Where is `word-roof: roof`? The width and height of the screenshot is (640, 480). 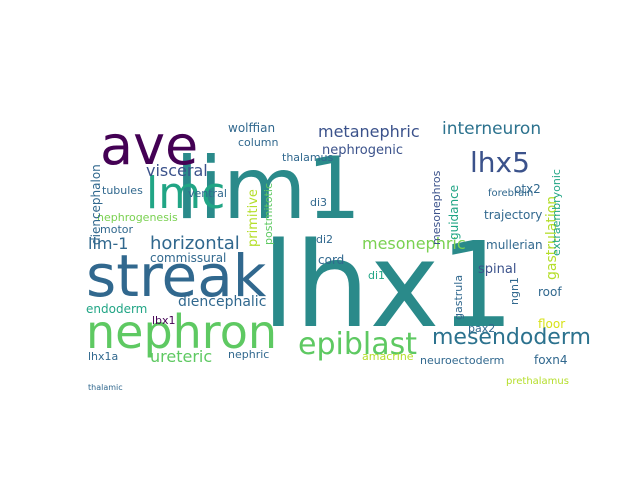 word-roof: roof is located at coordinates (550, 292).